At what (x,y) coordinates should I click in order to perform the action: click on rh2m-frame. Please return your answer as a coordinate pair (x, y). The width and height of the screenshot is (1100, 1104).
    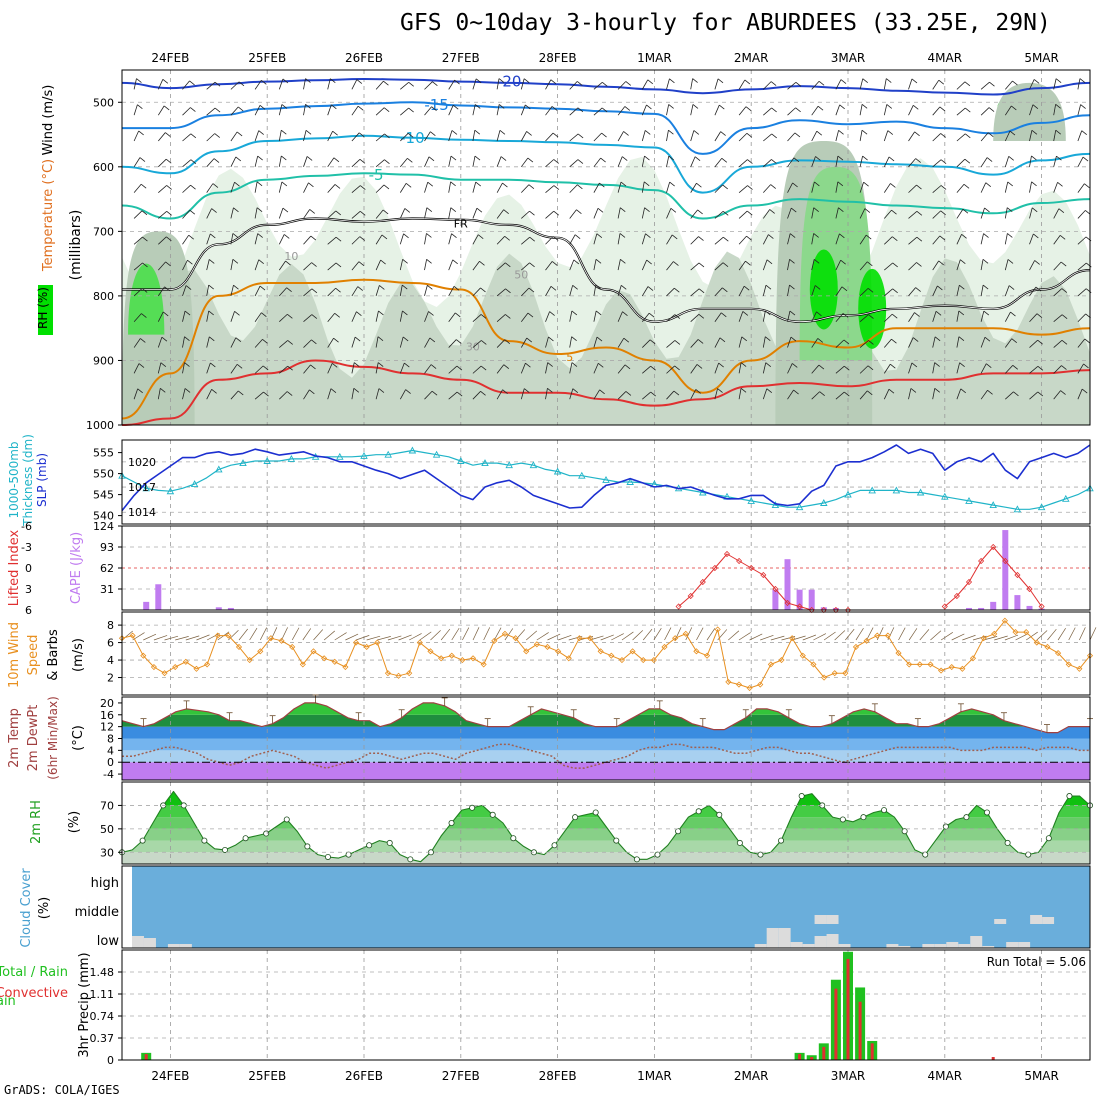
    Looking at the image, I should click on (606, 823).